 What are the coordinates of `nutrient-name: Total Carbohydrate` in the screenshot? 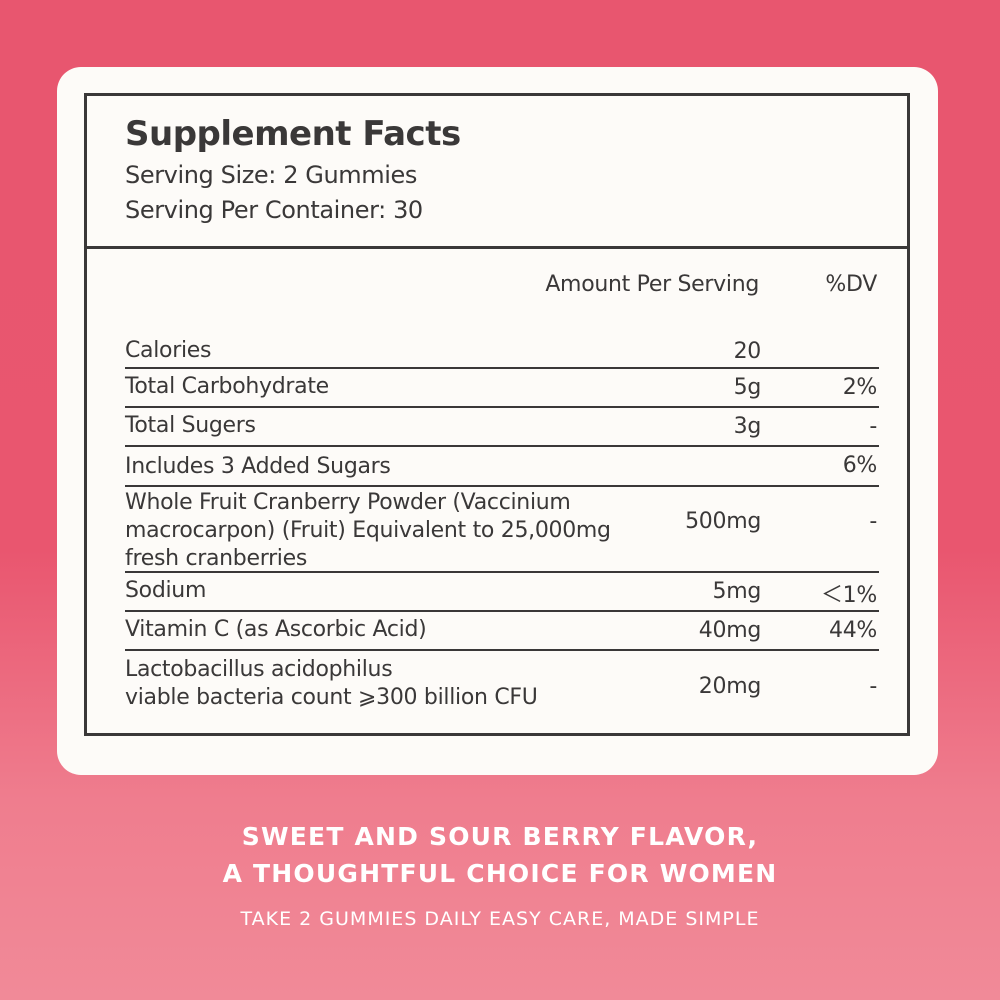 It's located at (227, 386).